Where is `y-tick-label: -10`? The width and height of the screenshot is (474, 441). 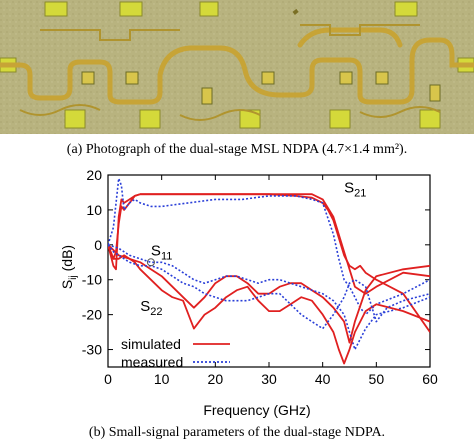
y-tick-label: -10 is located at coordinates (92, 280).